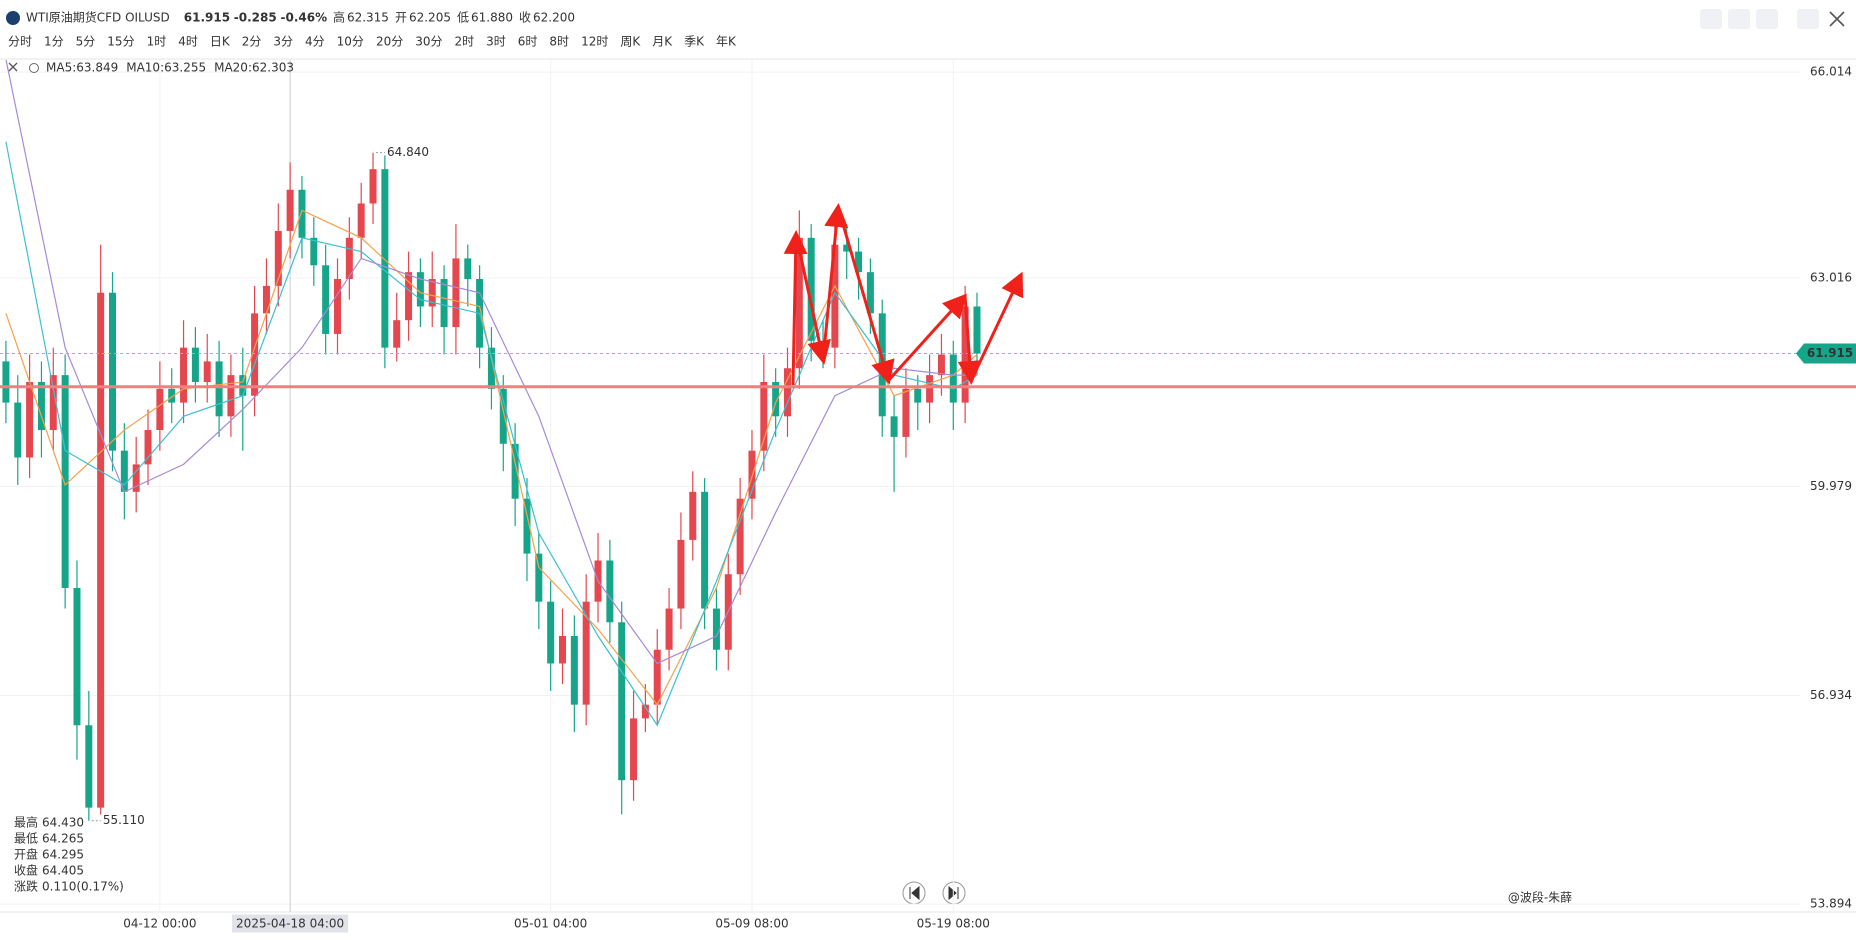 This screenshot has width=1856, height=940. I want to click on timeframe-tab: 4分, so click(315, 42).